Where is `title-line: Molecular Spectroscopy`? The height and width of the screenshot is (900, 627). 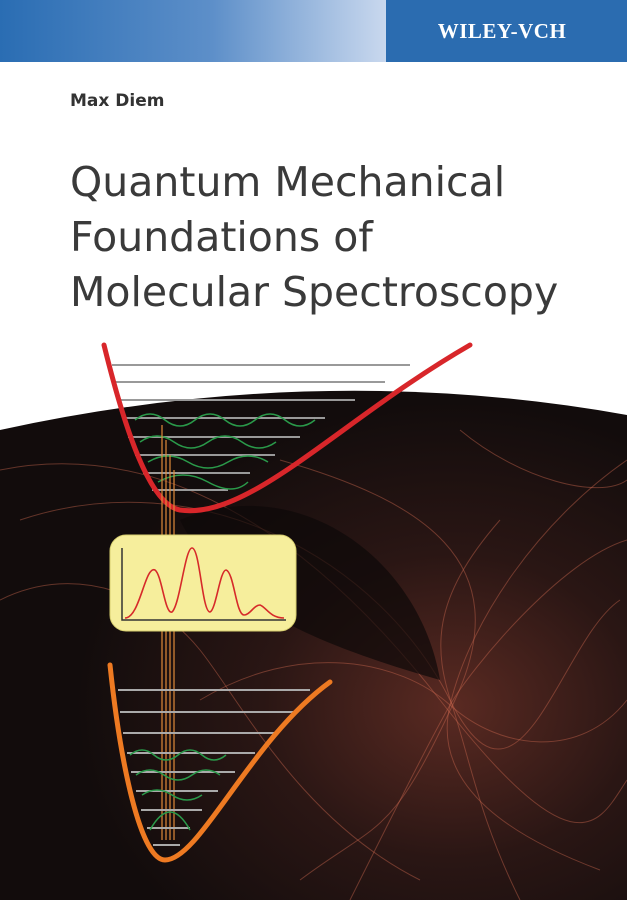
title-line: Molecular Spectroscopy is located at coordinates (314, 292).